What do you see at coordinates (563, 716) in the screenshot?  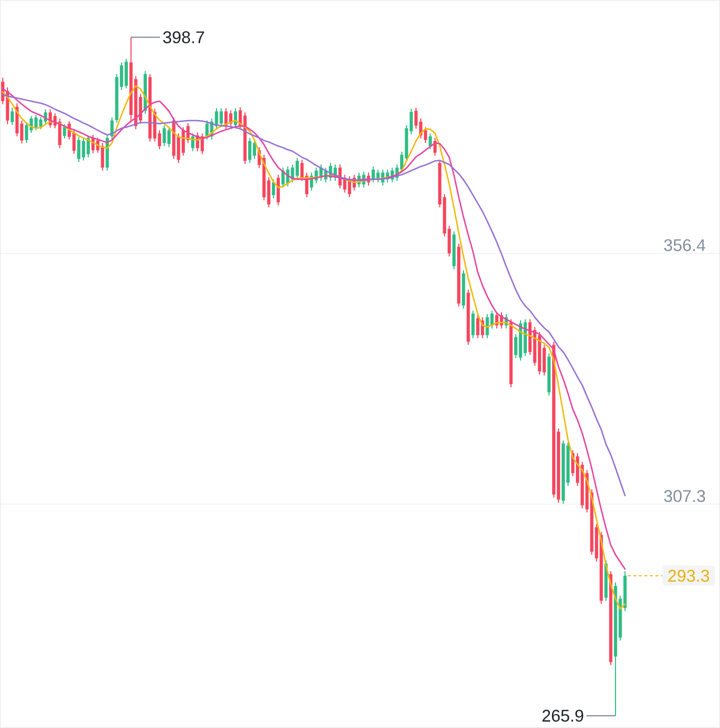 I see `annotation: 265.9` at bounding box center [563, 716].